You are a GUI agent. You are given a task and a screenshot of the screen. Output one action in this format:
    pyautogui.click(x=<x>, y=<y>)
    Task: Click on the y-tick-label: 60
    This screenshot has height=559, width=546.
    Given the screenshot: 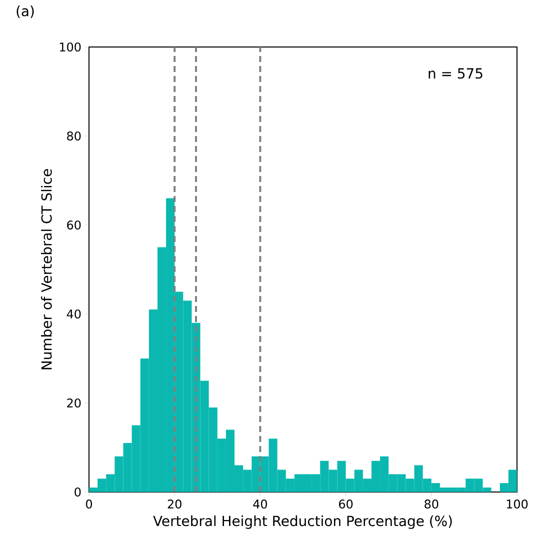 What is the action you would take?
    pyautogui.click(x=74, y=225)
    